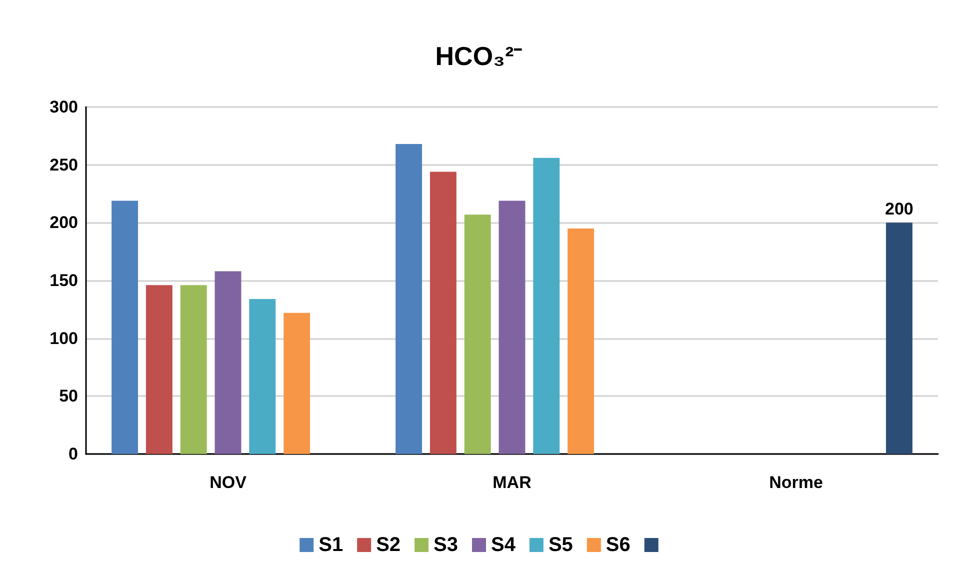 The height and width of the screenshot is (578, 958). Describe the element at coordinates (618, 545) in the screenshot. I see `legend-label: S6` at that location.